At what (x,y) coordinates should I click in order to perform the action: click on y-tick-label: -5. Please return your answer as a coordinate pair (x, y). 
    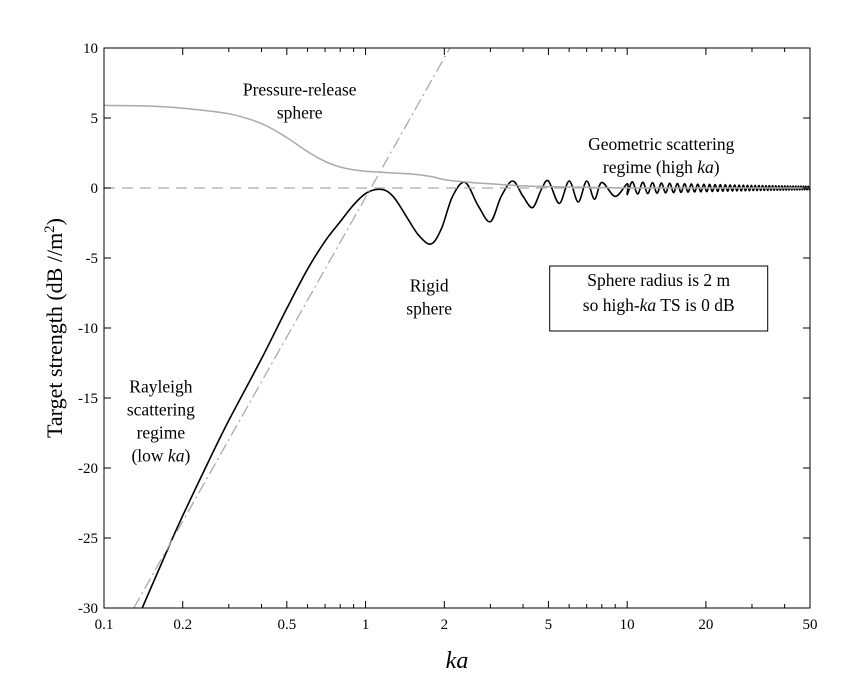
    Looking at the image, I should click on (92, 259).